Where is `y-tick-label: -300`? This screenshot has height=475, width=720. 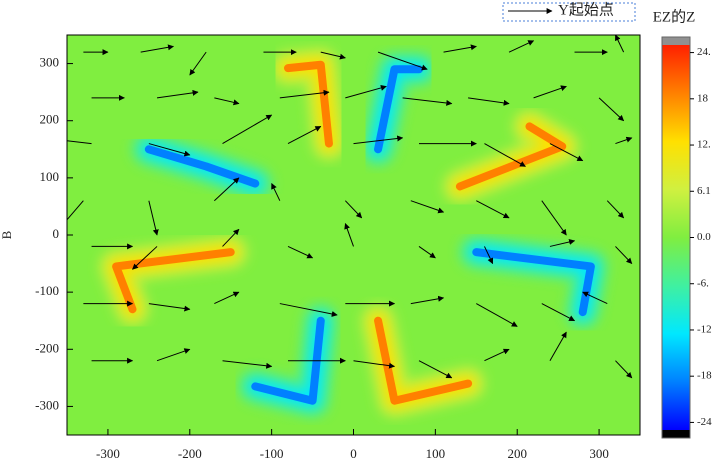
y-tick-label: -300 is located at coordinates (47, 404).